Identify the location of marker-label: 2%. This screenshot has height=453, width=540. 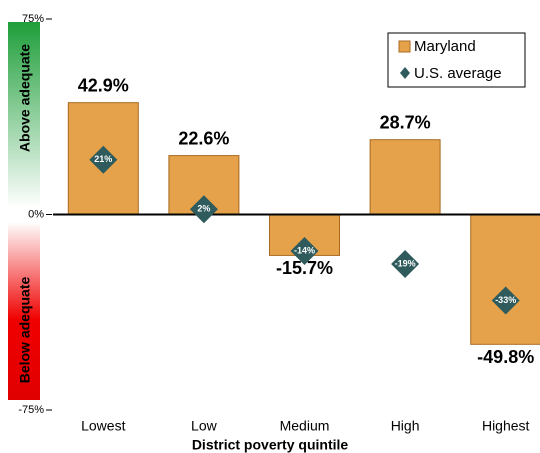
(203, 209).